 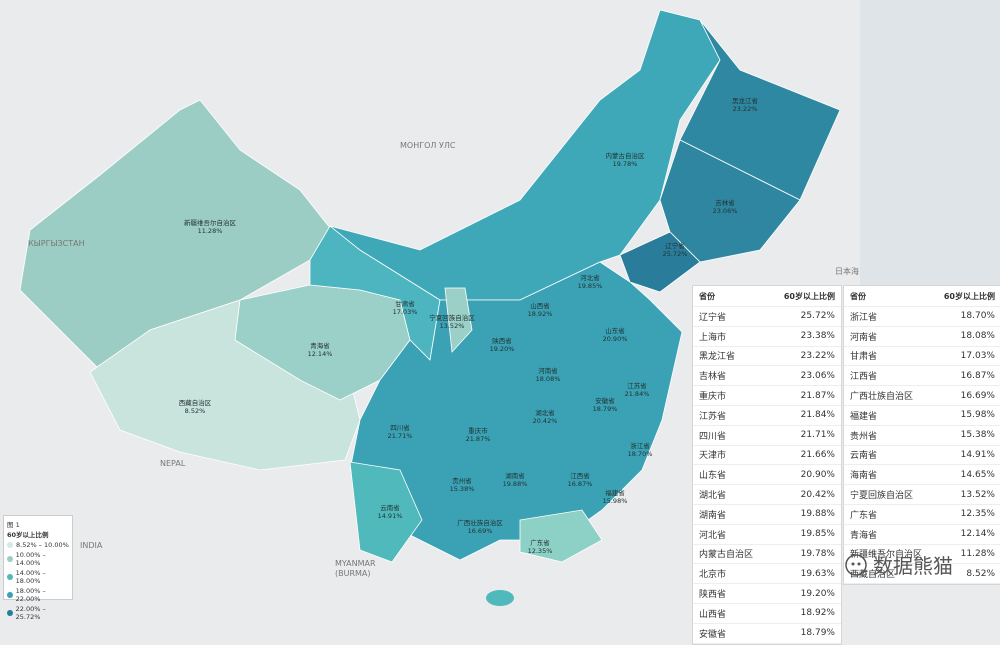 What do you see at coordinates (480, 522) in the screenshot?
I see `province-name: 广西壮族自治区` at bounding box center [480, 522].